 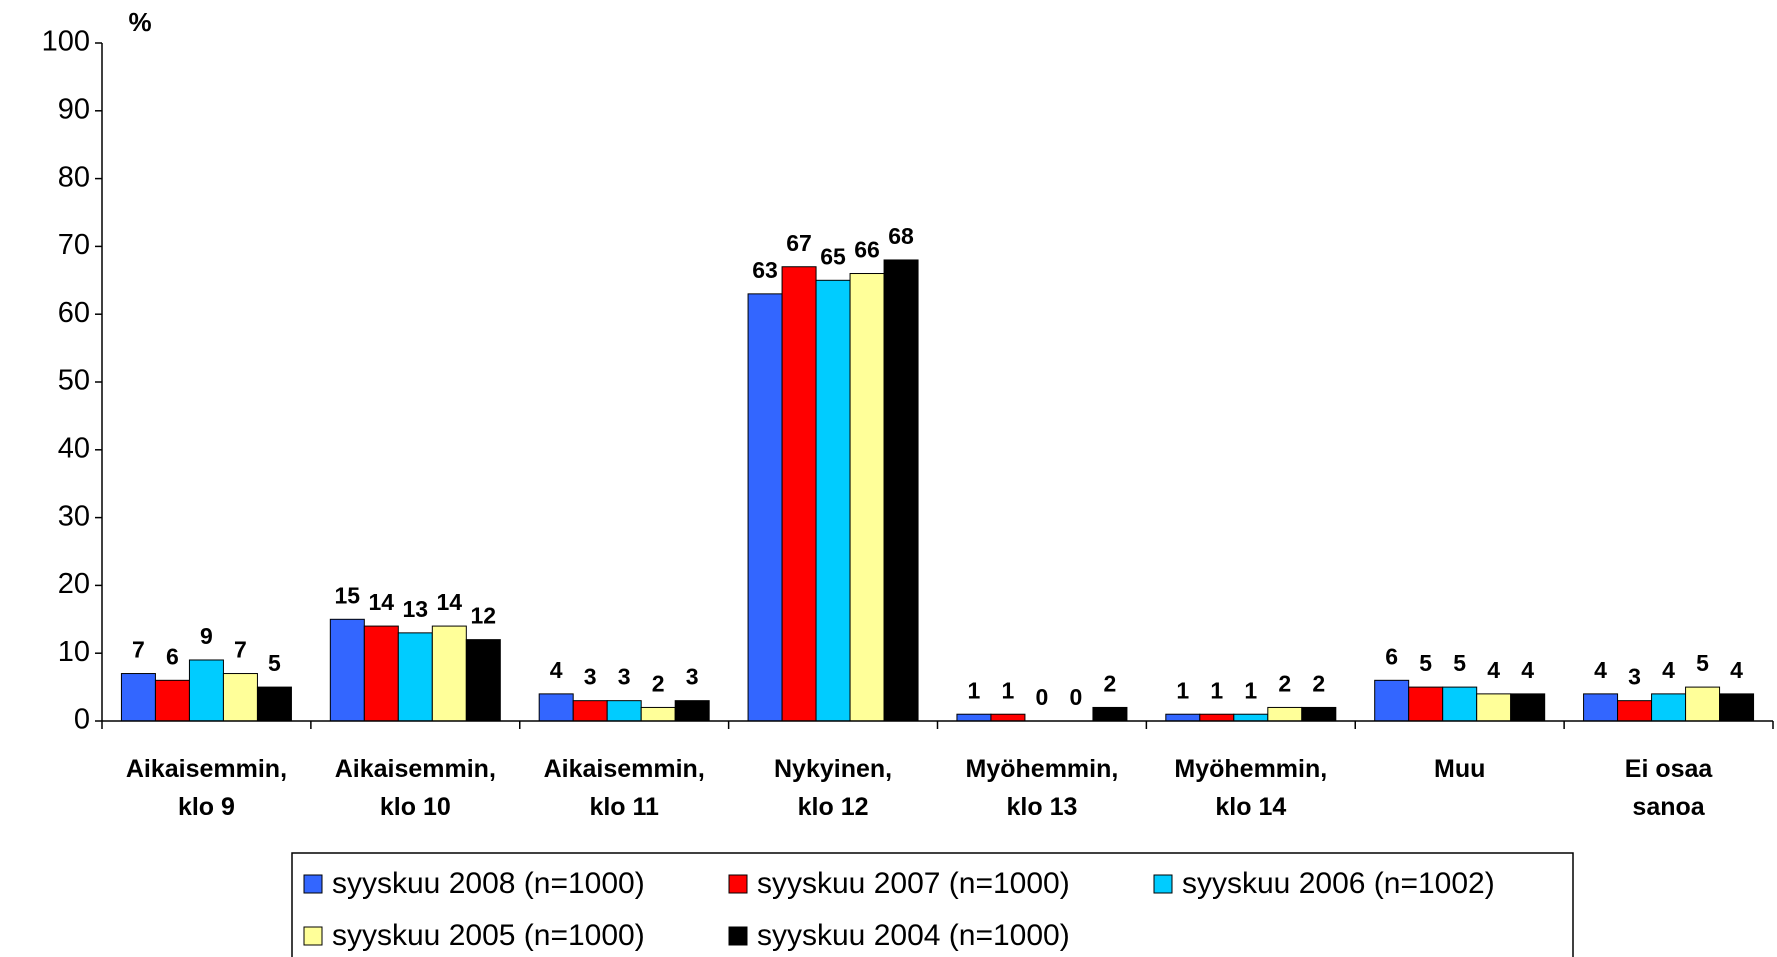 What do you see at coordinates (74, 109) in the screenshot?
I see `y-tick-label: 90` at bounding box center [74, 109].